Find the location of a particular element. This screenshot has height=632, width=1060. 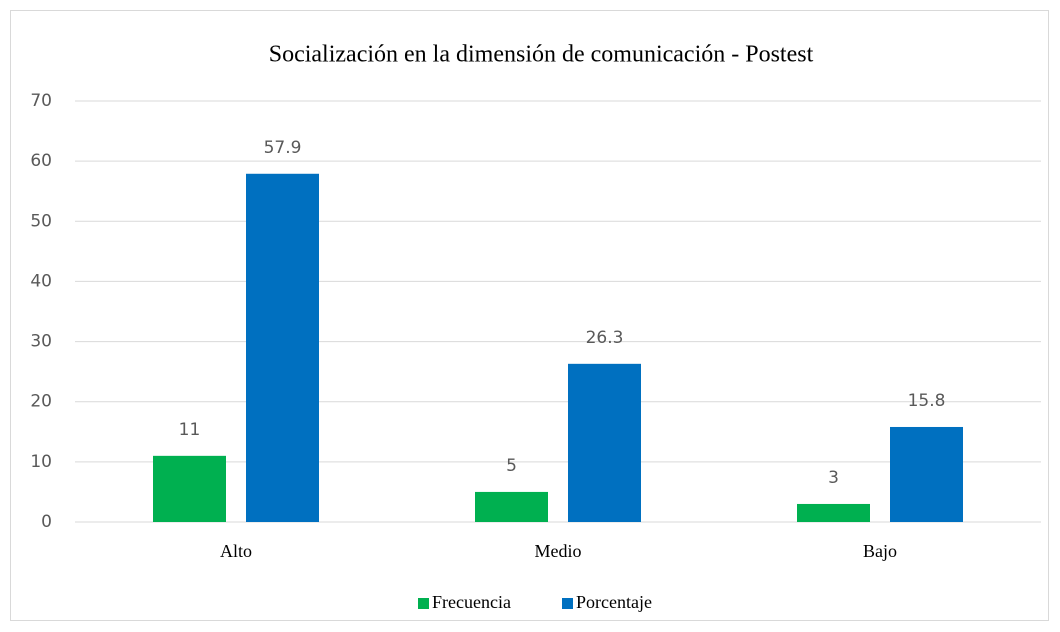

y-tick-label: 50 is located at coordinates (41, 221).